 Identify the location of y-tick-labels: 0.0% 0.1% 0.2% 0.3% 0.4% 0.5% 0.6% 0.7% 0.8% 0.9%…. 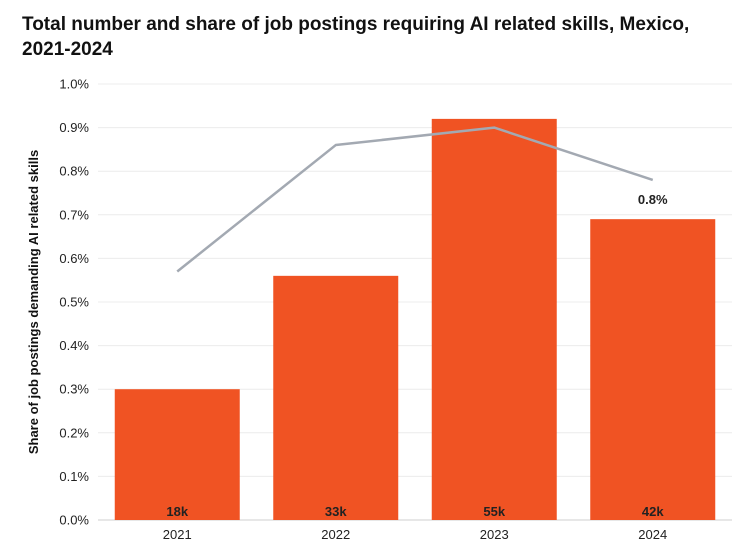
(74, 302).